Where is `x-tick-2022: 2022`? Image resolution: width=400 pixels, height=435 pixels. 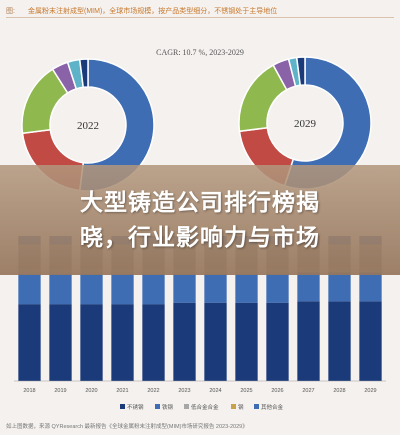
x-tick-2022: 2022 is located at coordinates (153, 391).